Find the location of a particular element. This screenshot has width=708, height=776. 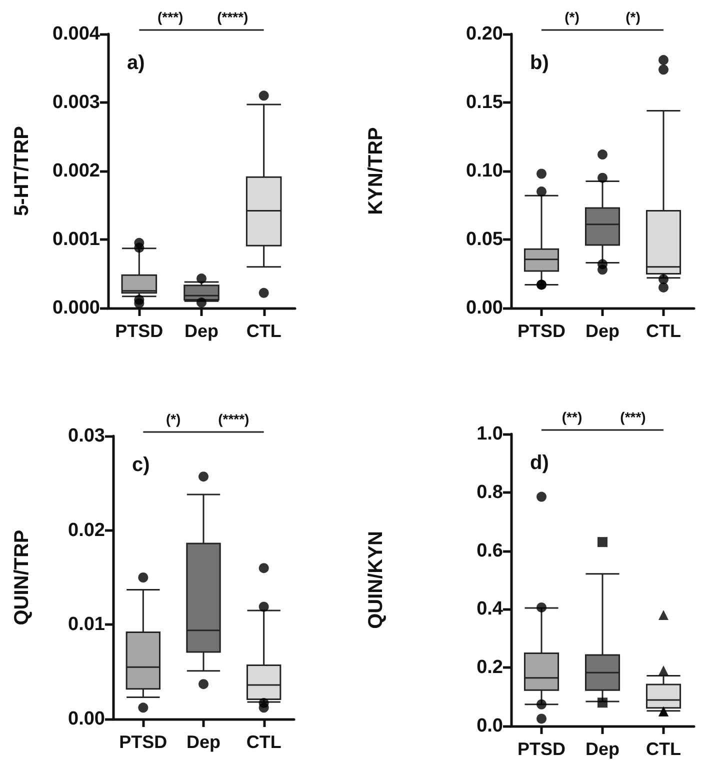

y-tick-label: 0.2 is located at coordinates (489, 667).